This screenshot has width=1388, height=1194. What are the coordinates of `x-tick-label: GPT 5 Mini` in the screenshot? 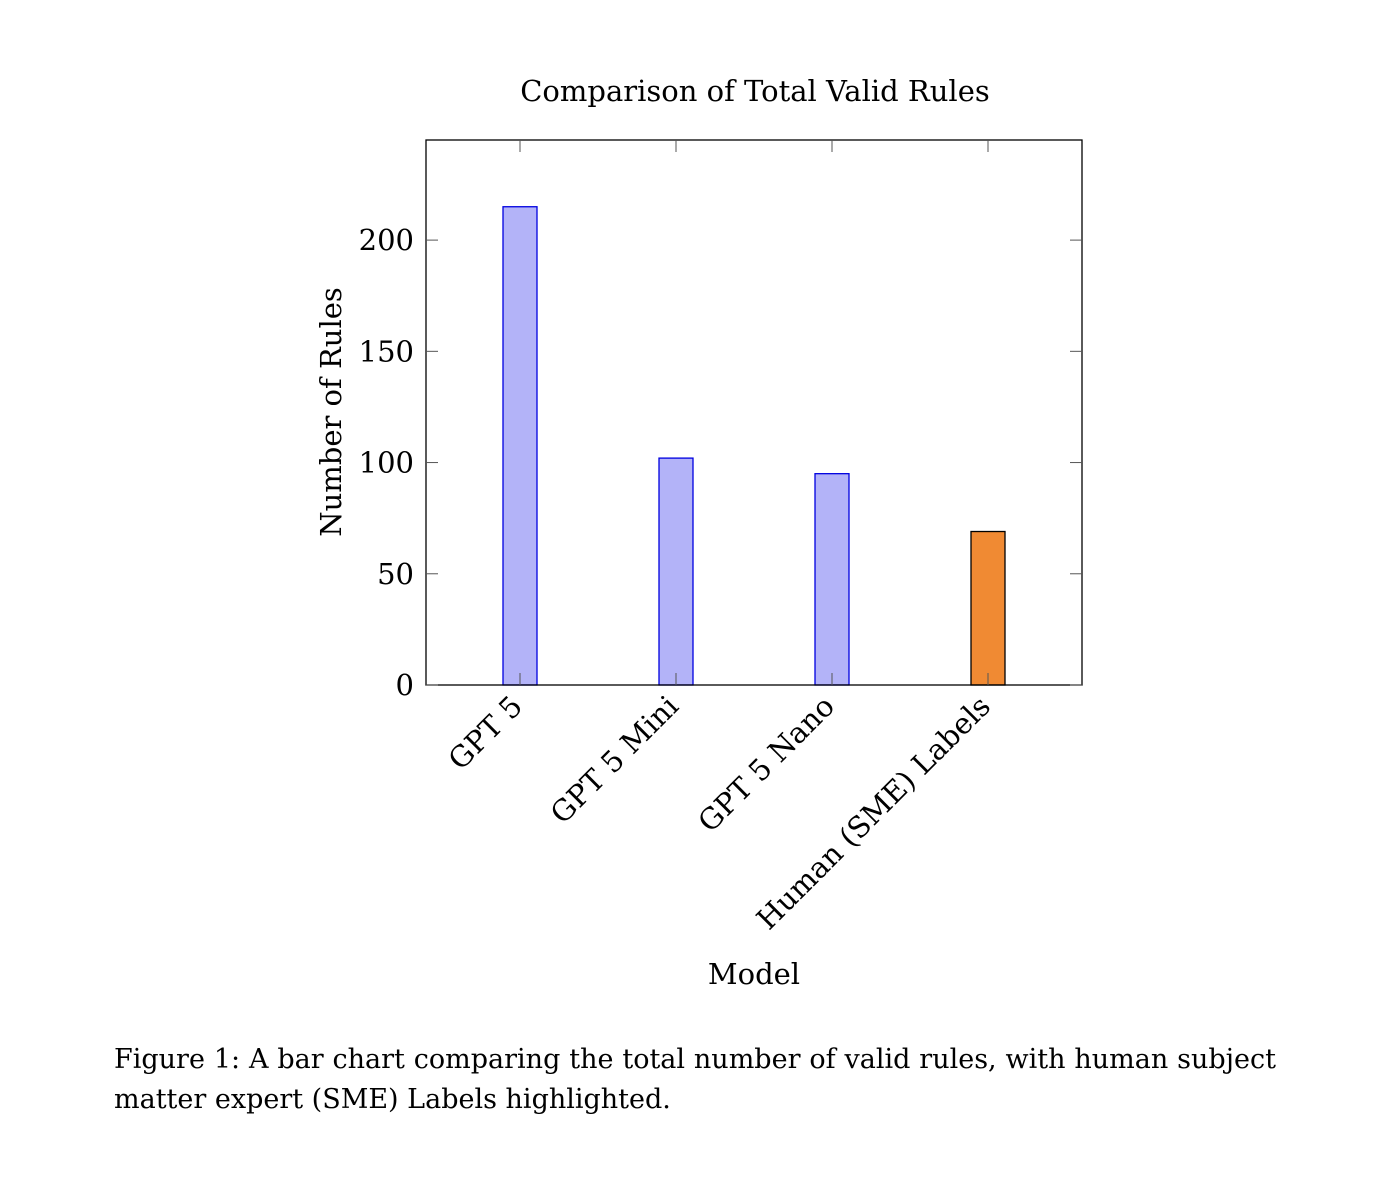 It's located at (614, 759).